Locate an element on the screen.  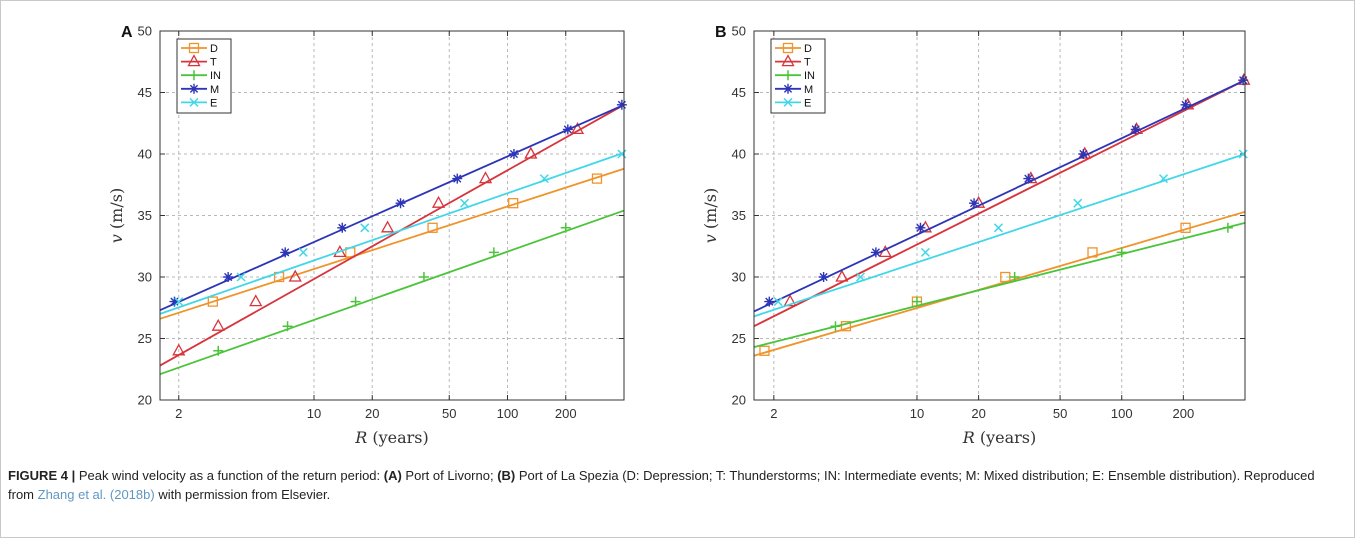
x-axis-symbol: R is located at coordinates (968, 437).